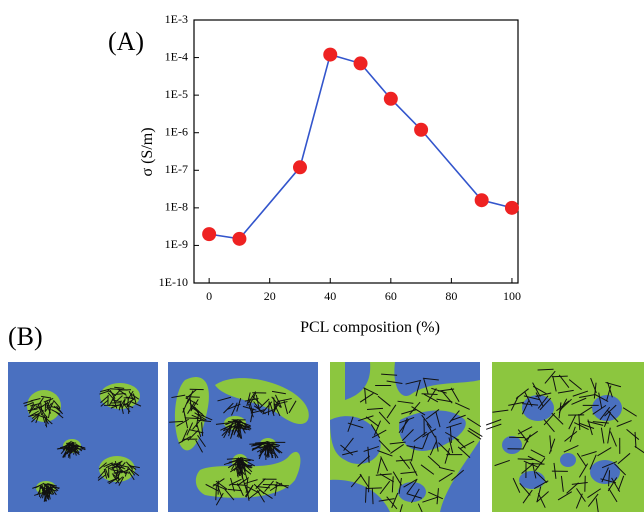 The height and width of the screenshot is (517, 644). What do you see at coordinates (25, 336) in the screenshot?
I see `panel-label: (B)` at bounding box center [25, 336].